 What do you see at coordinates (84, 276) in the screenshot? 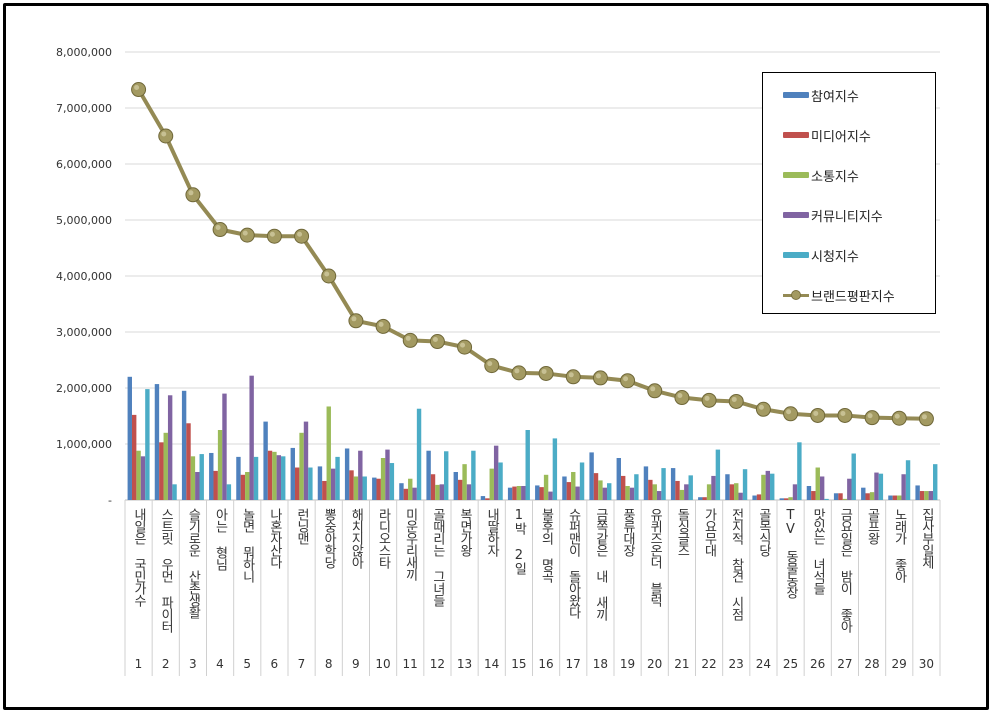
I see `y-tick-label: 4,000,000` at bounding box center [84, 276].